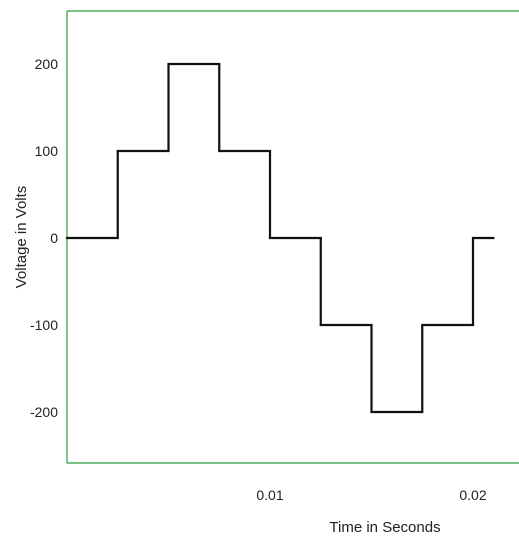 The height and width of the screenshot is (539, 519). Describe the element at coordinates (47, 151) in the screenshot. I see `y-tick-label-1: 100` at that location.